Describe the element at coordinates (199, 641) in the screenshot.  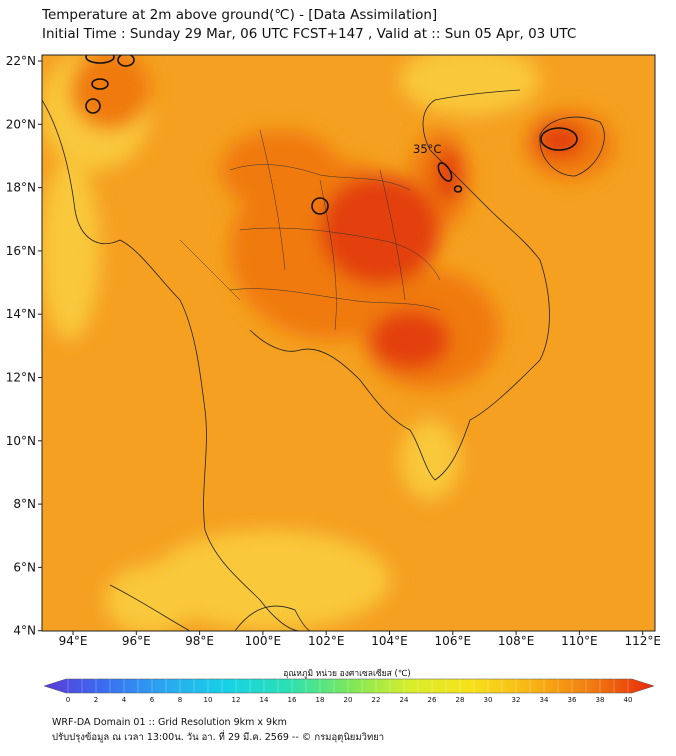
I see `lon-tick-label: 98°E` at that location.